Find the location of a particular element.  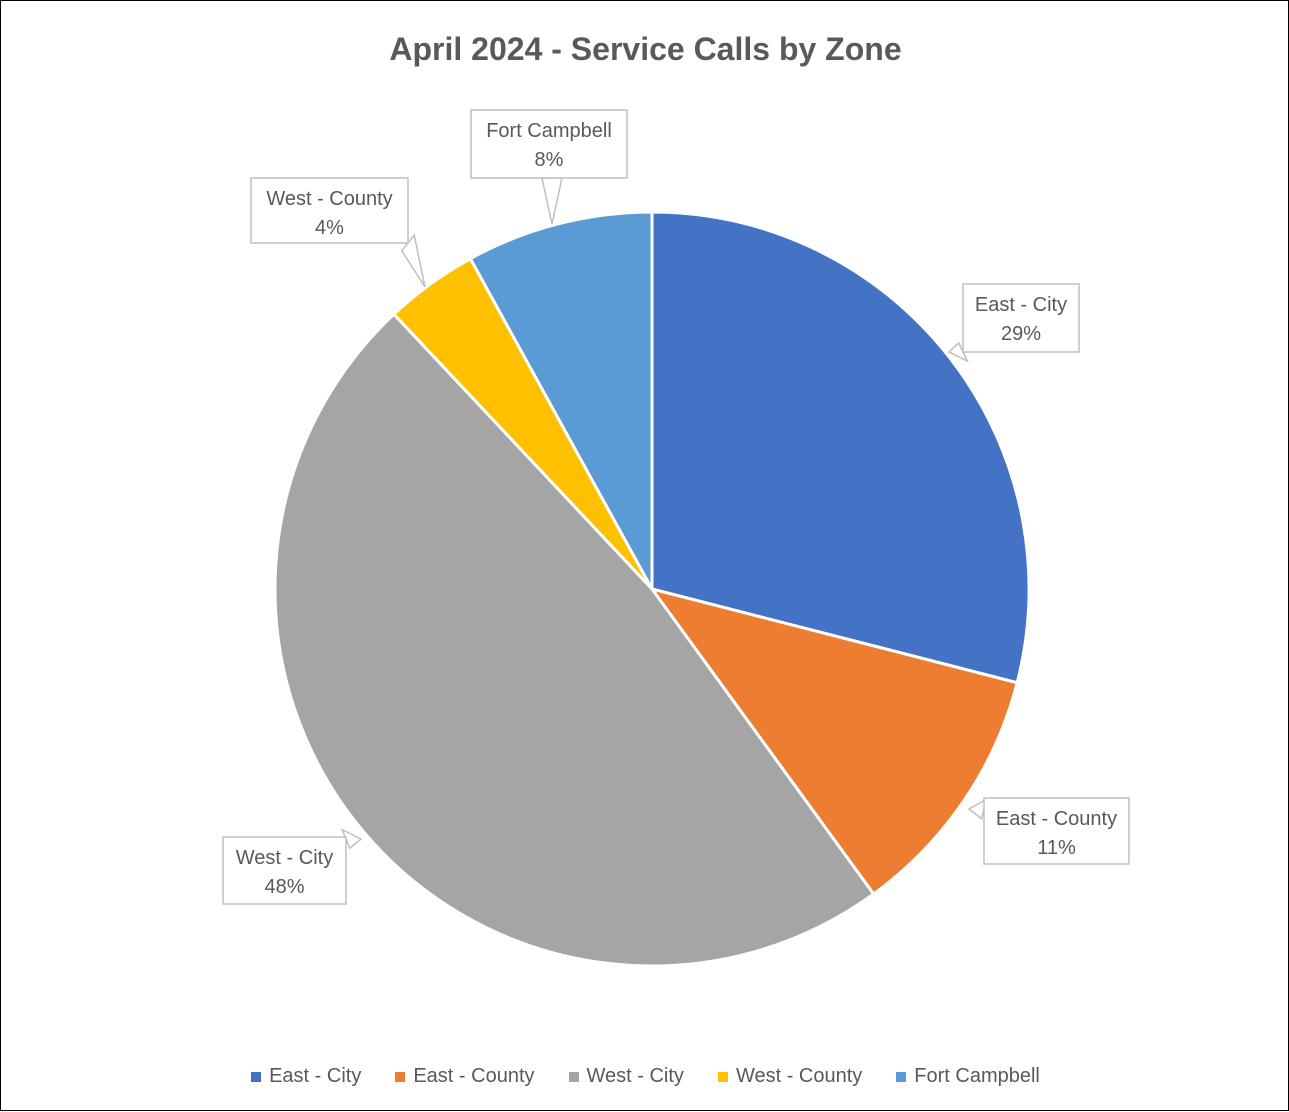

pie-slice-east-county is located at coordinates (833, 741).